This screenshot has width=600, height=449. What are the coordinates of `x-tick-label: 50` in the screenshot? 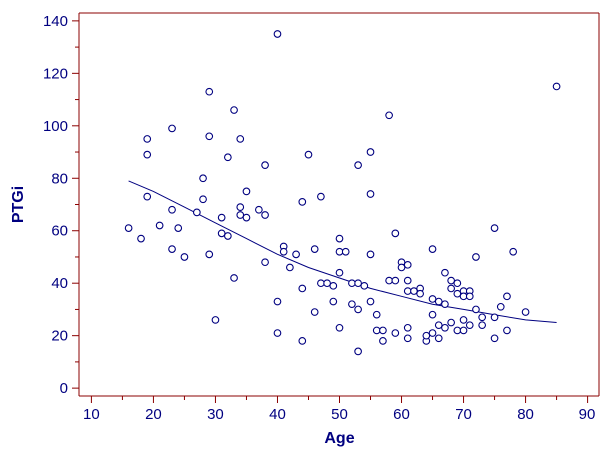 It's located at (339, 414).